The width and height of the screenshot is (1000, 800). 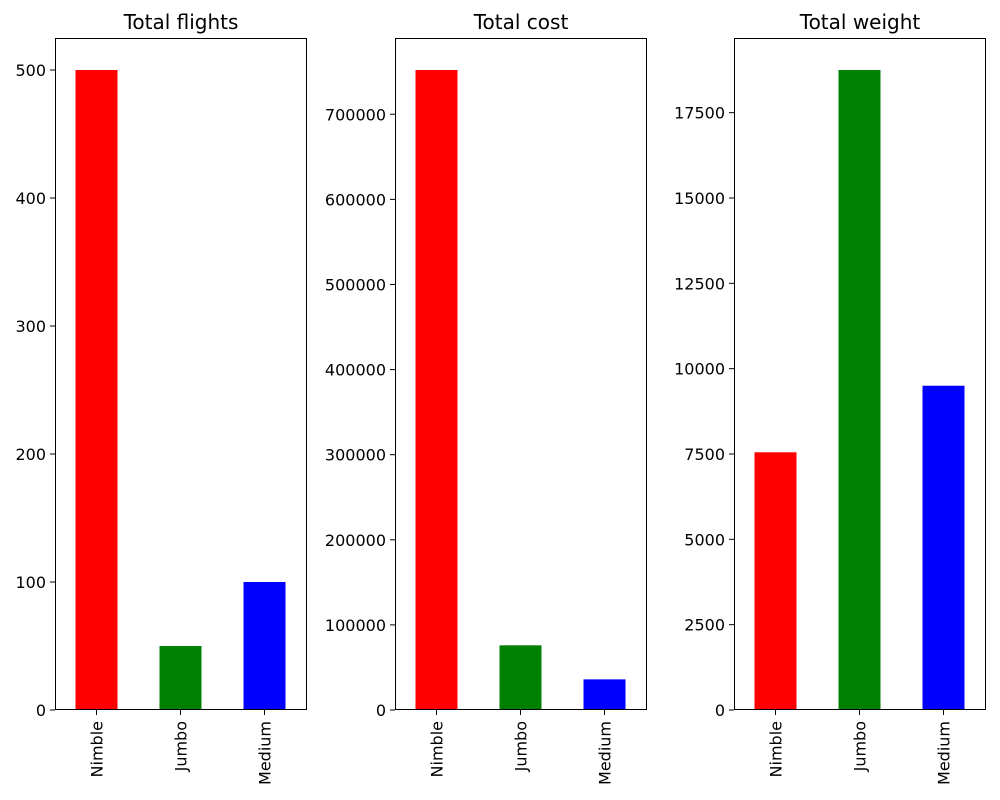 What do you see at coordinates (355, 284) in the screenshot?
I see `y-tick-label: 500000` at bounding box center [355, 284].